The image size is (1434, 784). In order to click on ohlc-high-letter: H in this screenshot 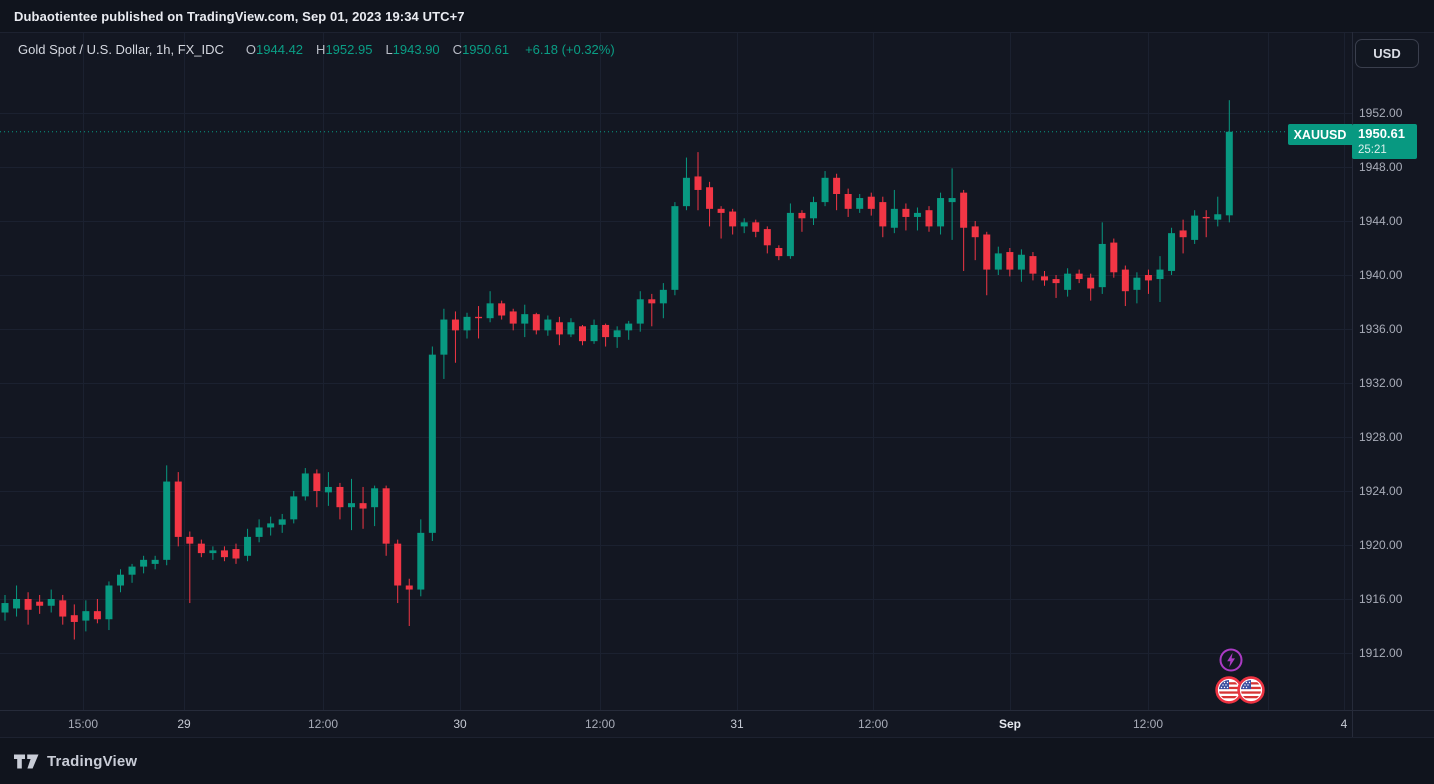, I will do `click(321, 49)`.